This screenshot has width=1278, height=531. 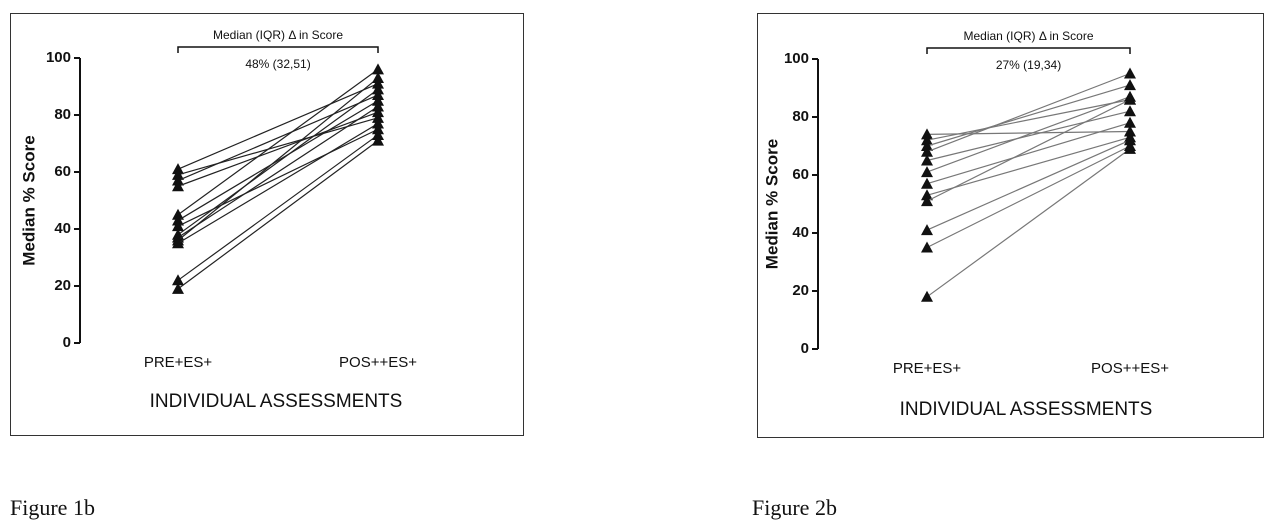 What do you see at coordinates (52, 507) in the screenshot?
I see `caption: Figure 1b` at bounding box center [52, 507].